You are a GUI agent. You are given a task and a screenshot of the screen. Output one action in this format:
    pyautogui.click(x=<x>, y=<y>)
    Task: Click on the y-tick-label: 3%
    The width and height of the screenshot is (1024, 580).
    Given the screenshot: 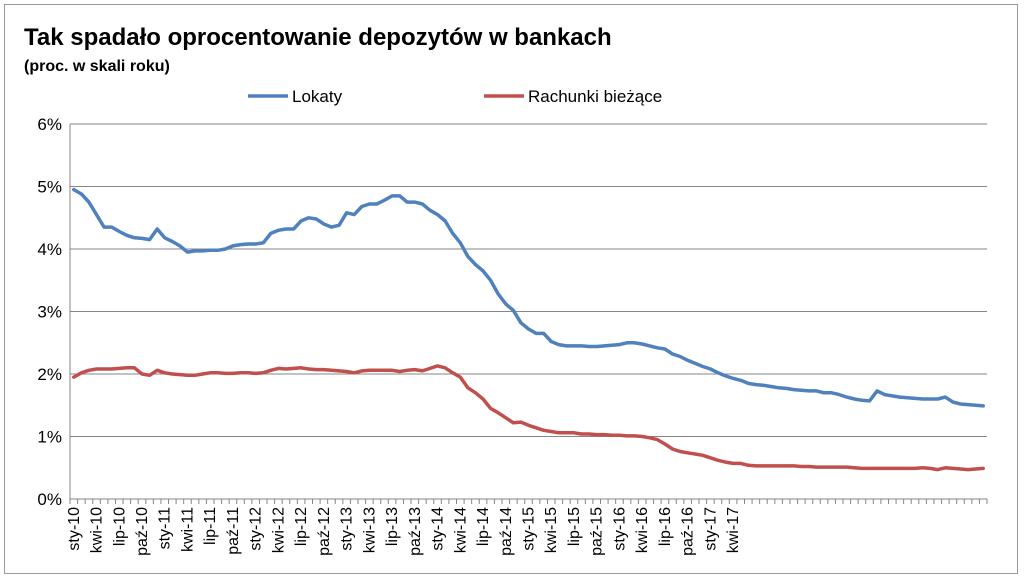 What is the action you would take?
    pyautogui.click(x=49, y=312)
    